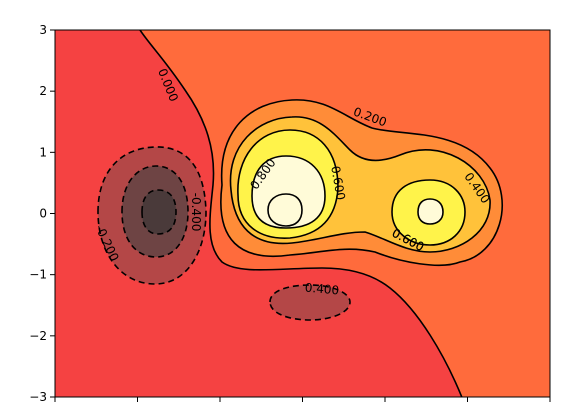 Image resolution: width=587 pixels, height=413 pixels. I want to click on contour-line-0.400, so click(360, 184).